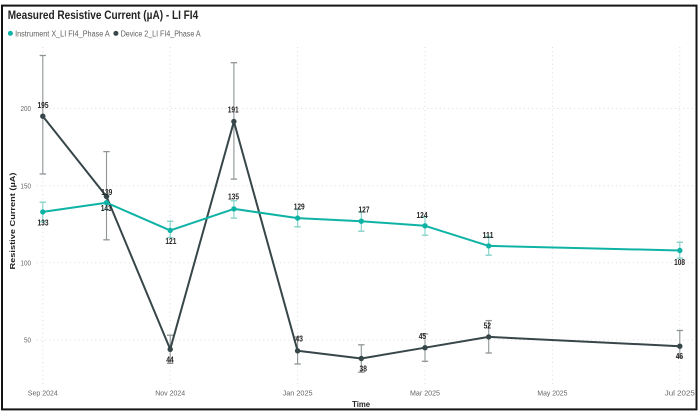 This screenshot has height=415, width=700. I want to click on svg-text: Instrument X_LI FI4_Phase A, so click(62, 33).